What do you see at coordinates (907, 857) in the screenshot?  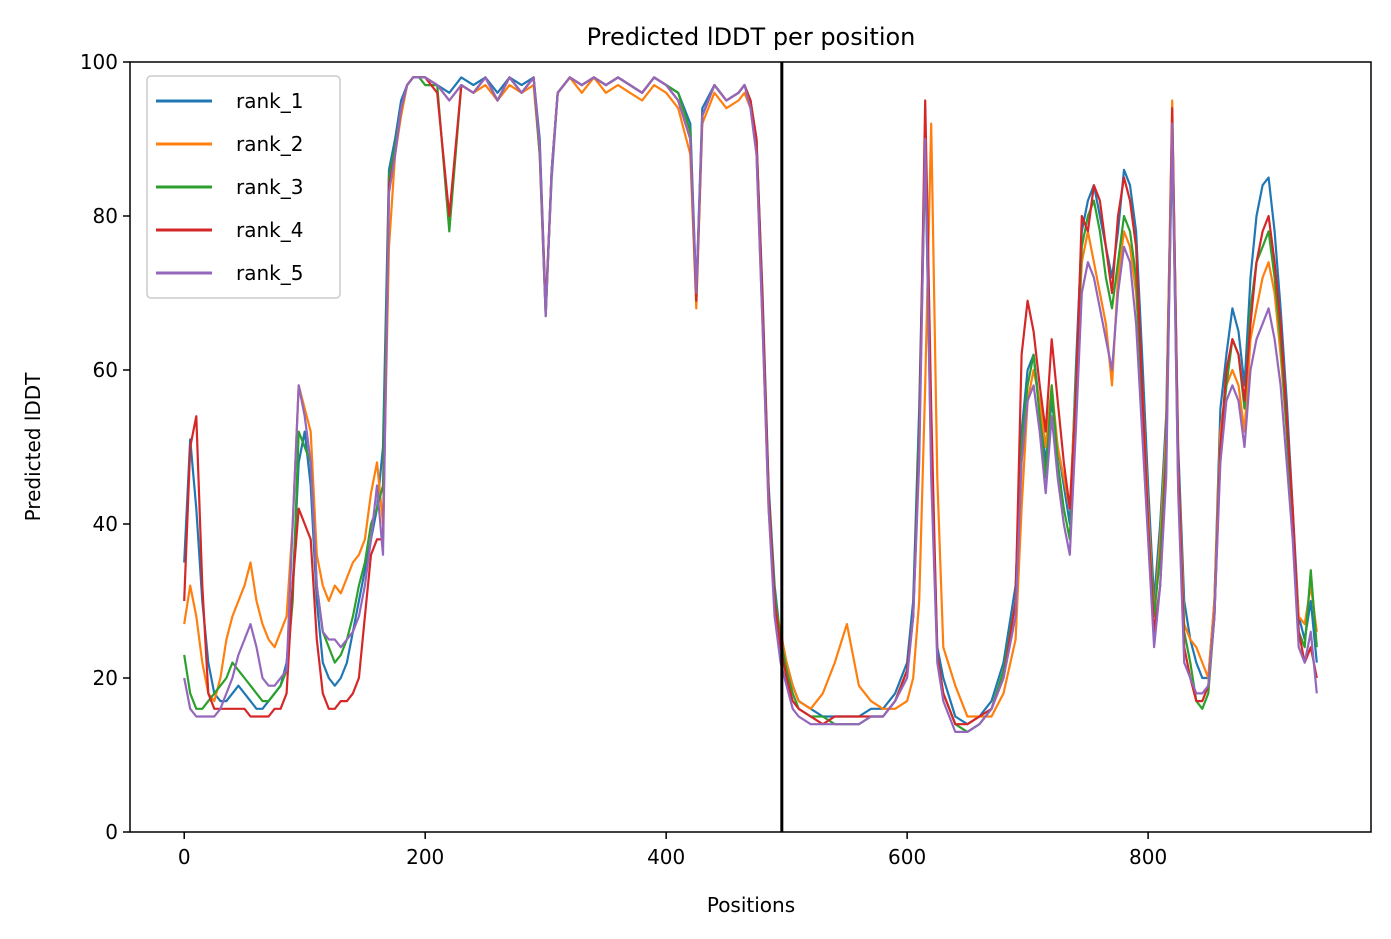 I see `x-tick-label: 600` at bounding box center [907, 857].